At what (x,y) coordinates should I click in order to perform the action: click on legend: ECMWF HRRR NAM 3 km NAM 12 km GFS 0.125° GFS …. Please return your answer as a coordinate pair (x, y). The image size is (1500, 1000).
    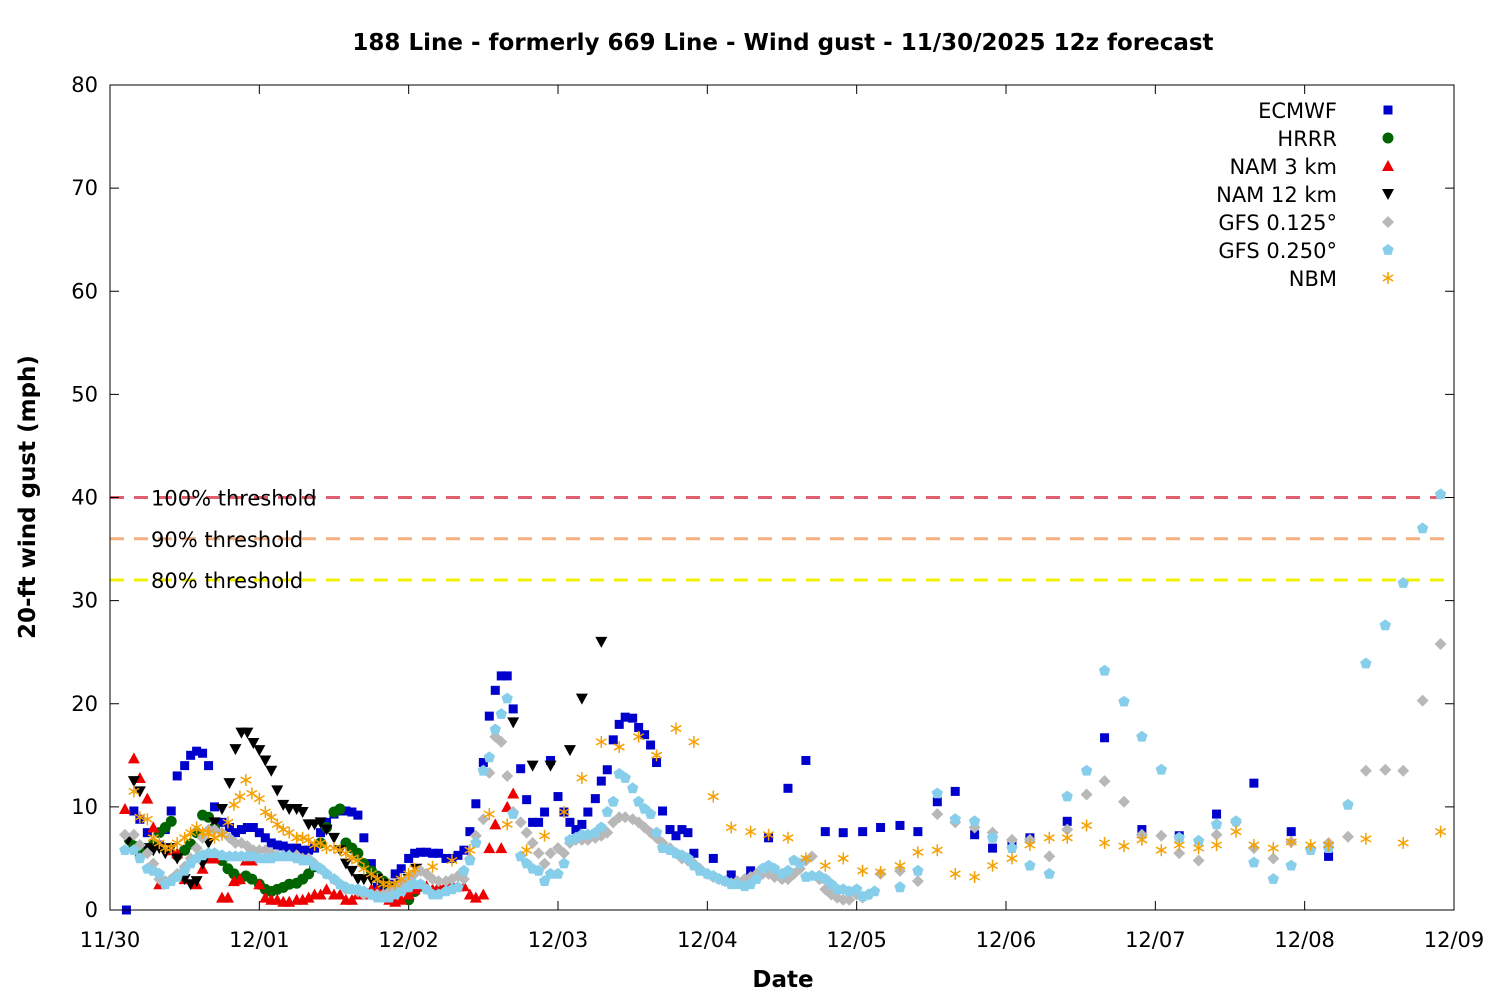
    Looking at the image, I should click on (1305, 195).